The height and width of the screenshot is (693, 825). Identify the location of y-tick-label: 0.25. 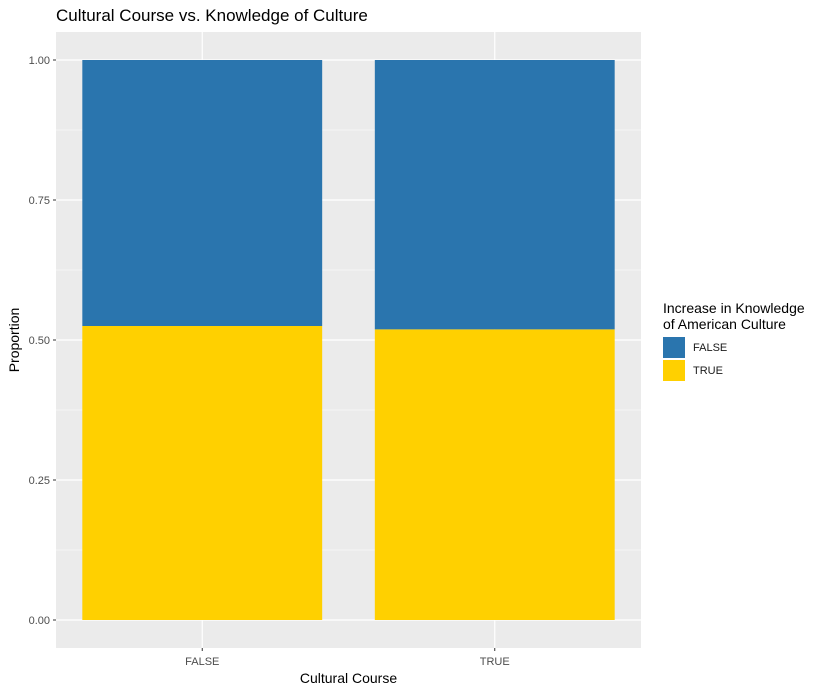
(39, 481).